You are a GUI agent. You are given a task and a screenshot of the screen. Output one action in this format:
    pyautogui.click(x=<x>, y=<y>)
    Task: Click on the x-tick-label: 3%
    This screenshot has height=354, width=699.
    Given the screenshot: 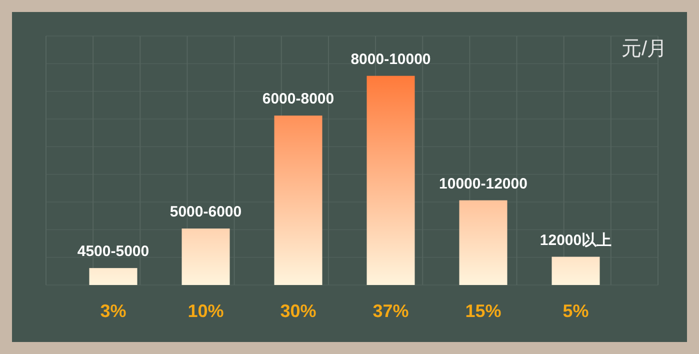 What is the action you would take?
    pyautogui.click(x=113, y=311)
    